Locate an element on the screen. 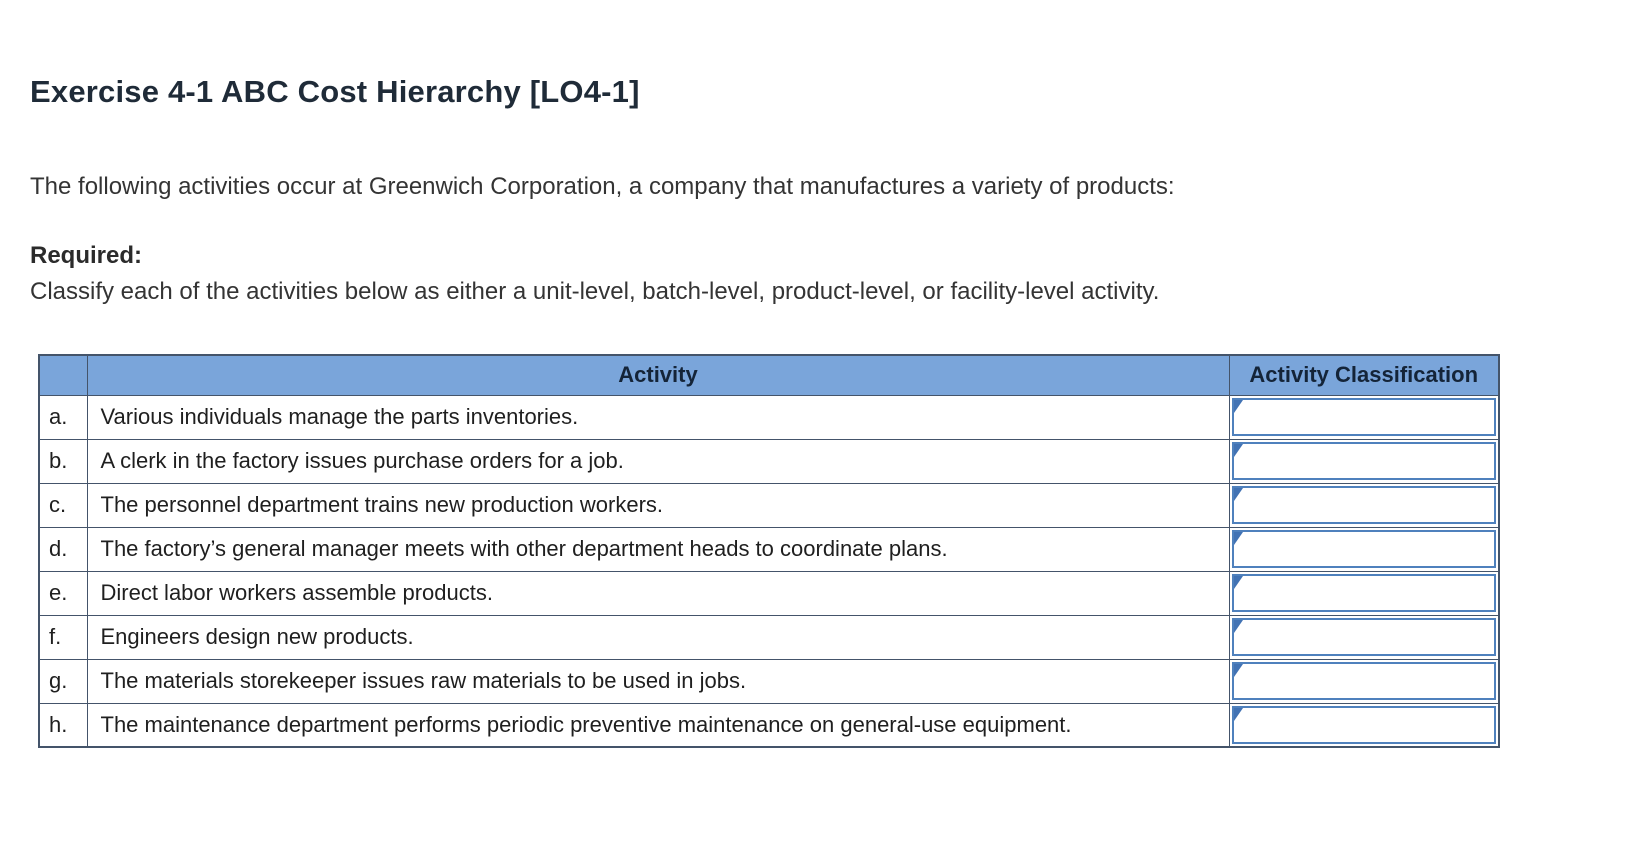 This screenshot has height=846, width=1646. row-letter: h. is located at coordinates (63, 725).